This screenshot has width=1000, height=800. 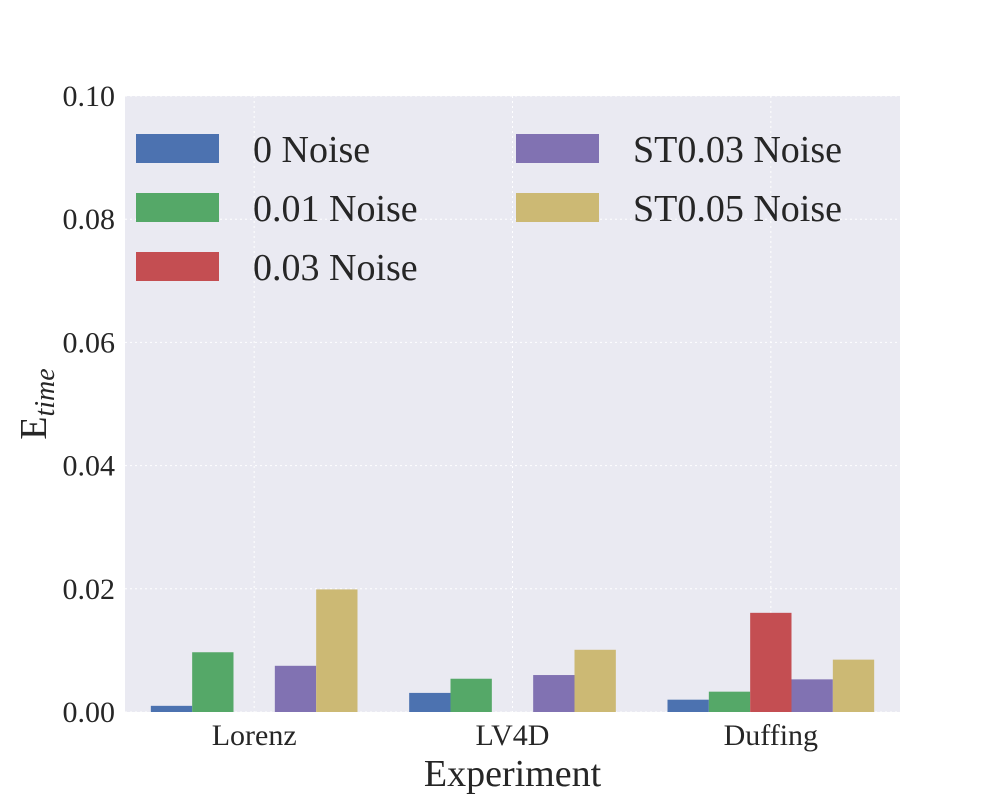 I want to click on x-axis-title: Experiment, so click(x=513, y=774).